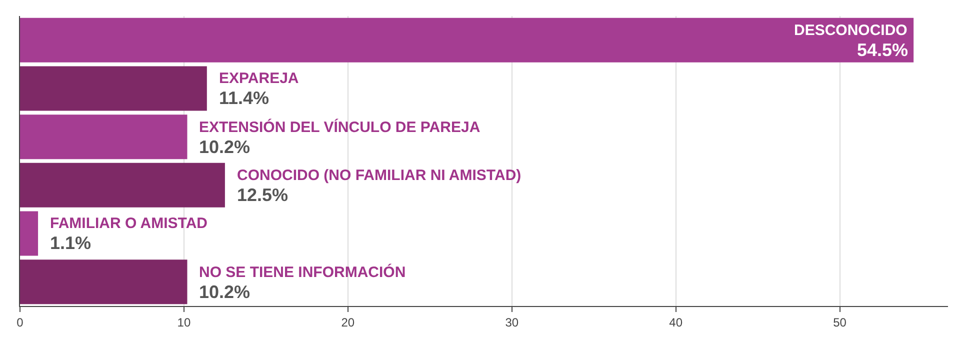 The height and width of the screenshot is (352, 972). Describe the element at coordinates (184, 322) in the screenshot. I see `x-tick-label: 10` at that location.